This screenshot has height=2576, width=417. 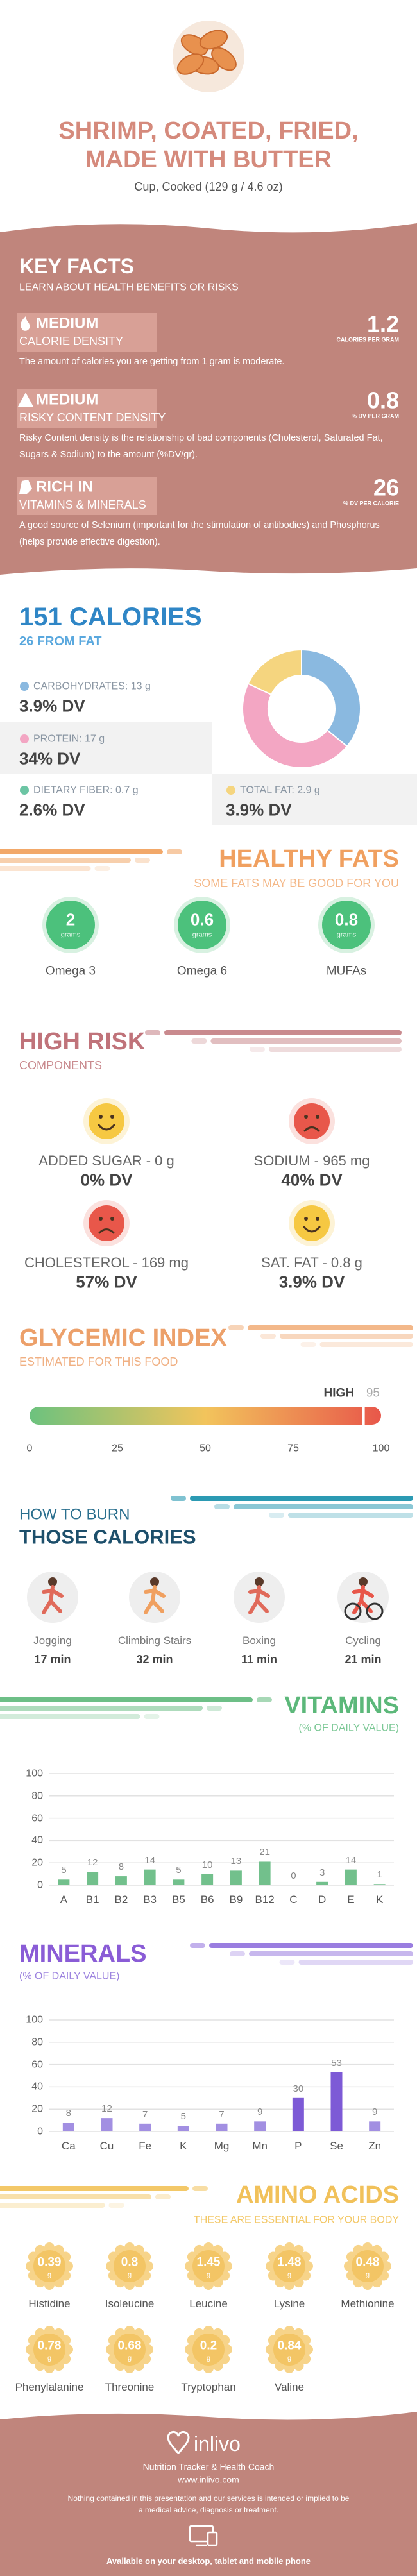 What do you see at coordinates (264, 1852) in the screenshot?
I see `bar-value-label: 21` at bounding box center [264, 1852].